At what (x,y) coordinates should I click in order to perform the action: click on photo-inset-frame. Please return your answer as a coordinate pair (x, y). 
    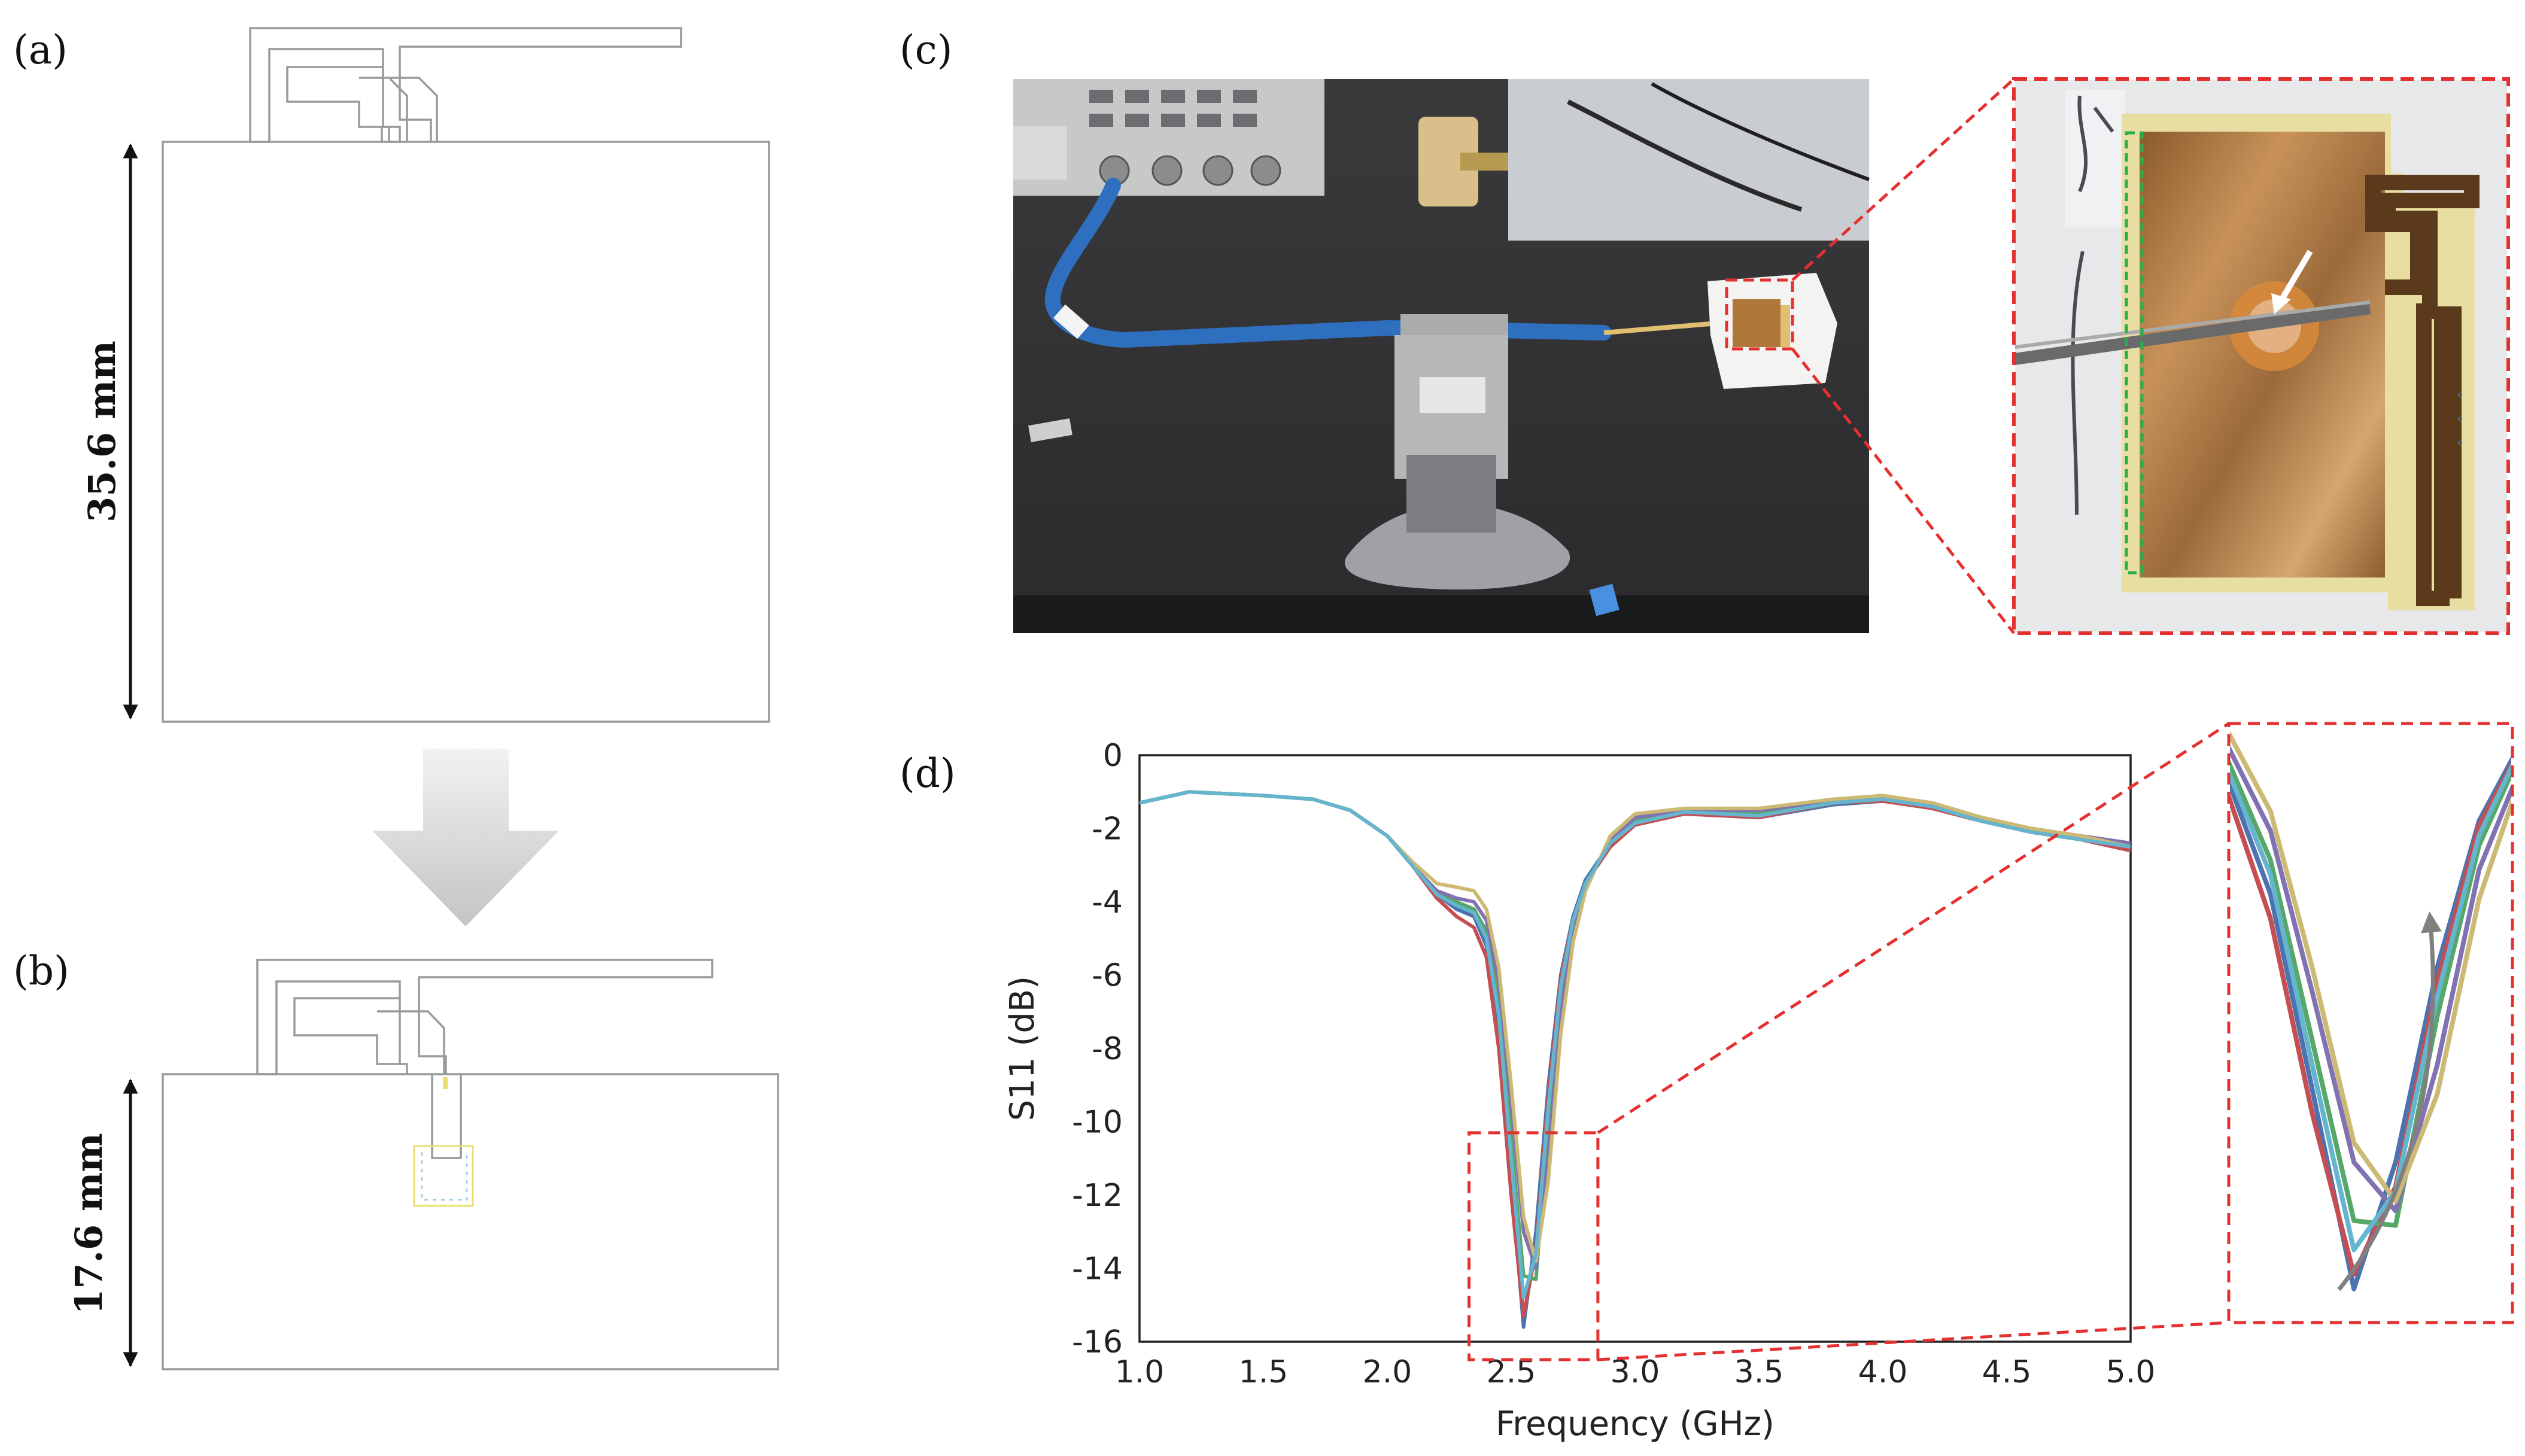
    Looking at the image, I should click on (2261, 356).